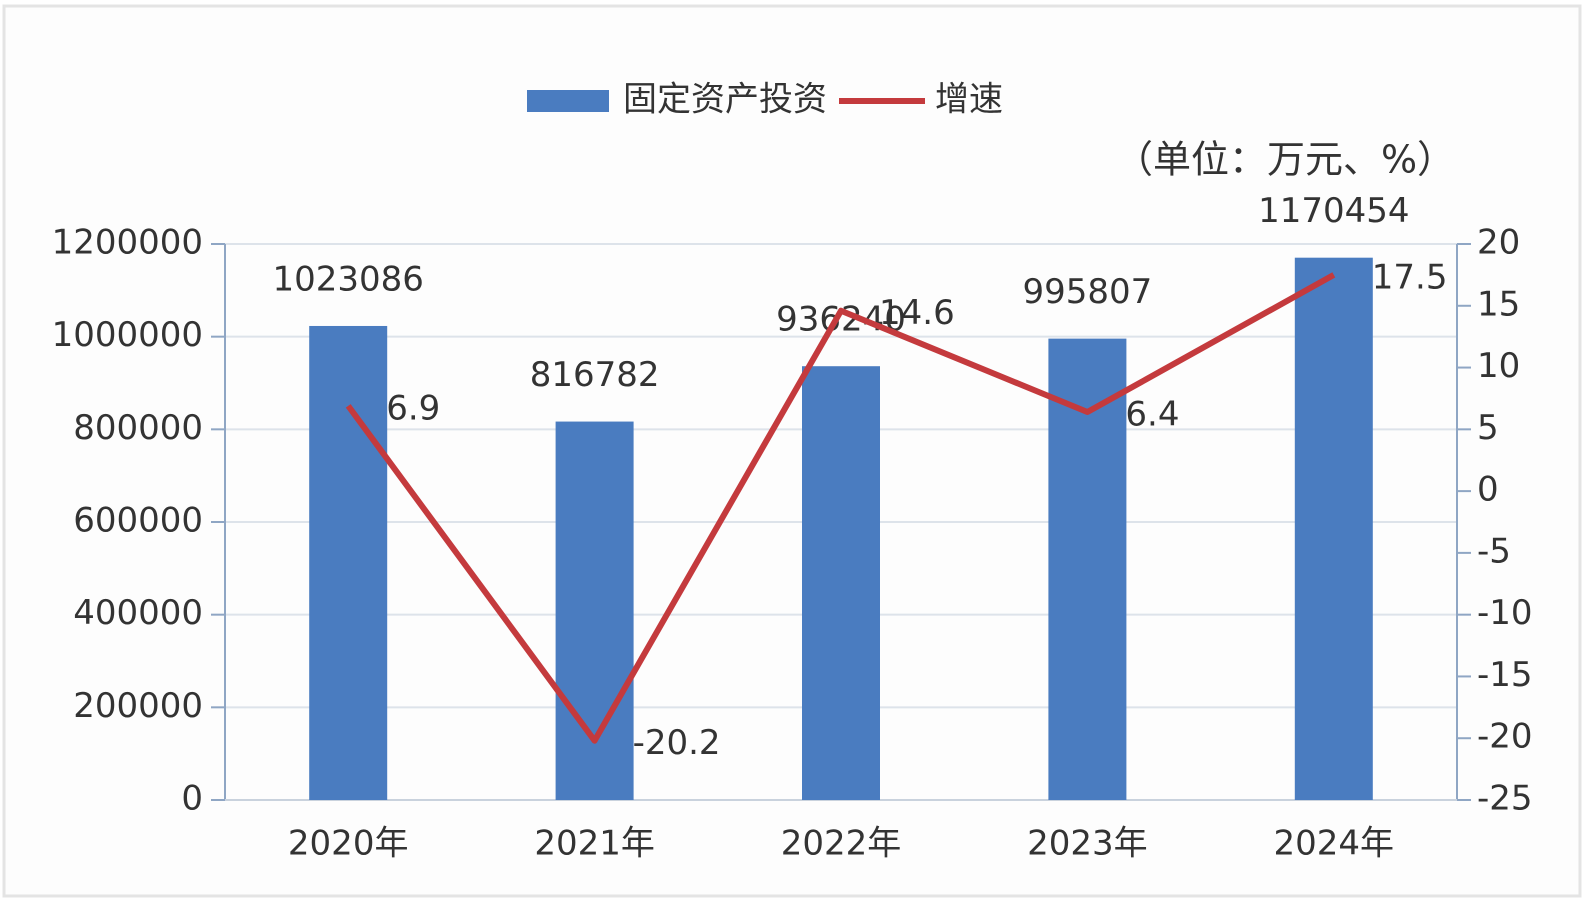 The width and height of the screenshot is (1585, 902). Describe the element at coordinates (348, 844) in the screenshot. I see `x-tick-label: 2020年` at that location.